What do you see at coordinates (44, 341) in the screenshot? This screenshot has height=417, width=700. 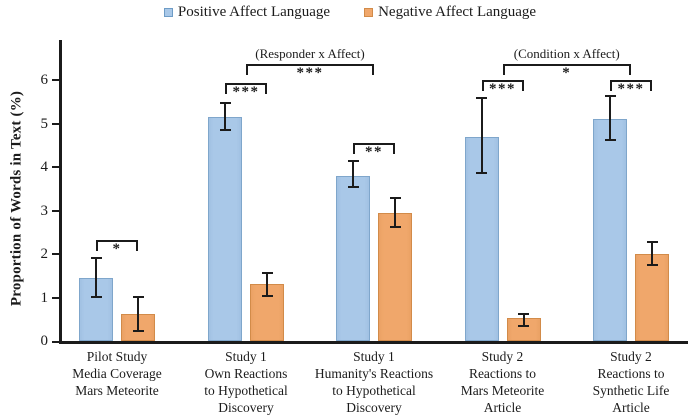 I see `y-tick-label: 0` at bounding box center [44, 341].